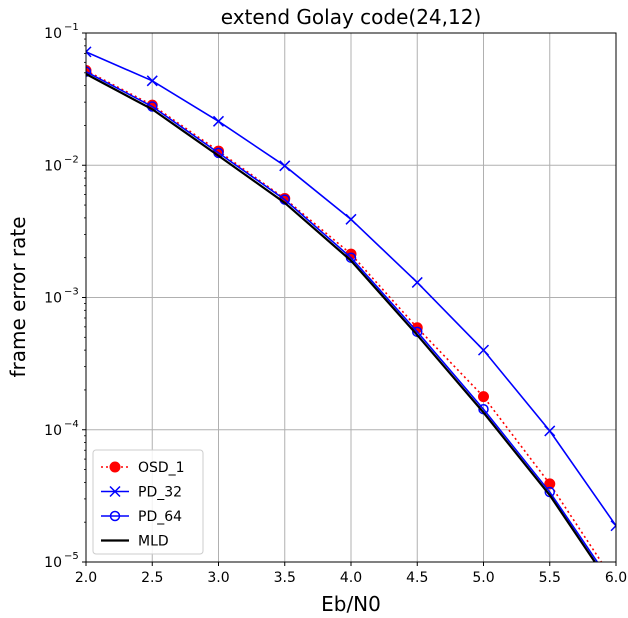 The width and height of the screenshot is (628, 618). I want to click on y-tick-exponent: −1, so click(71, 27).